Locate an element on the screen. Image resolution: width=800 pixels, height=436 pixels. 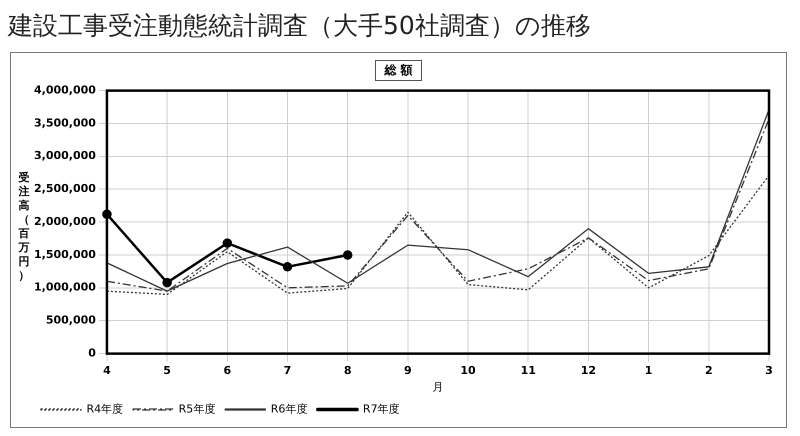
x-tick-label: 4 is located at coordinates (107, 371).